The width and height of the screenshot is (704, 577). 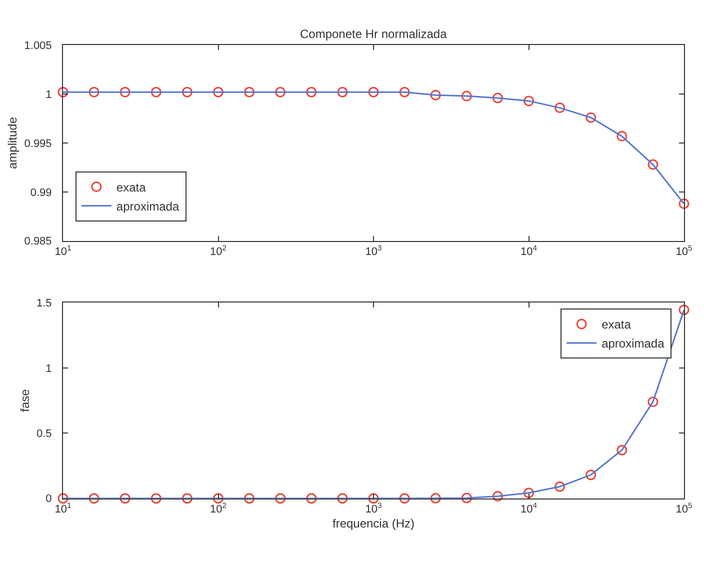 I want to click on y-tick-label: 0.99, so click(x=41, y=192).